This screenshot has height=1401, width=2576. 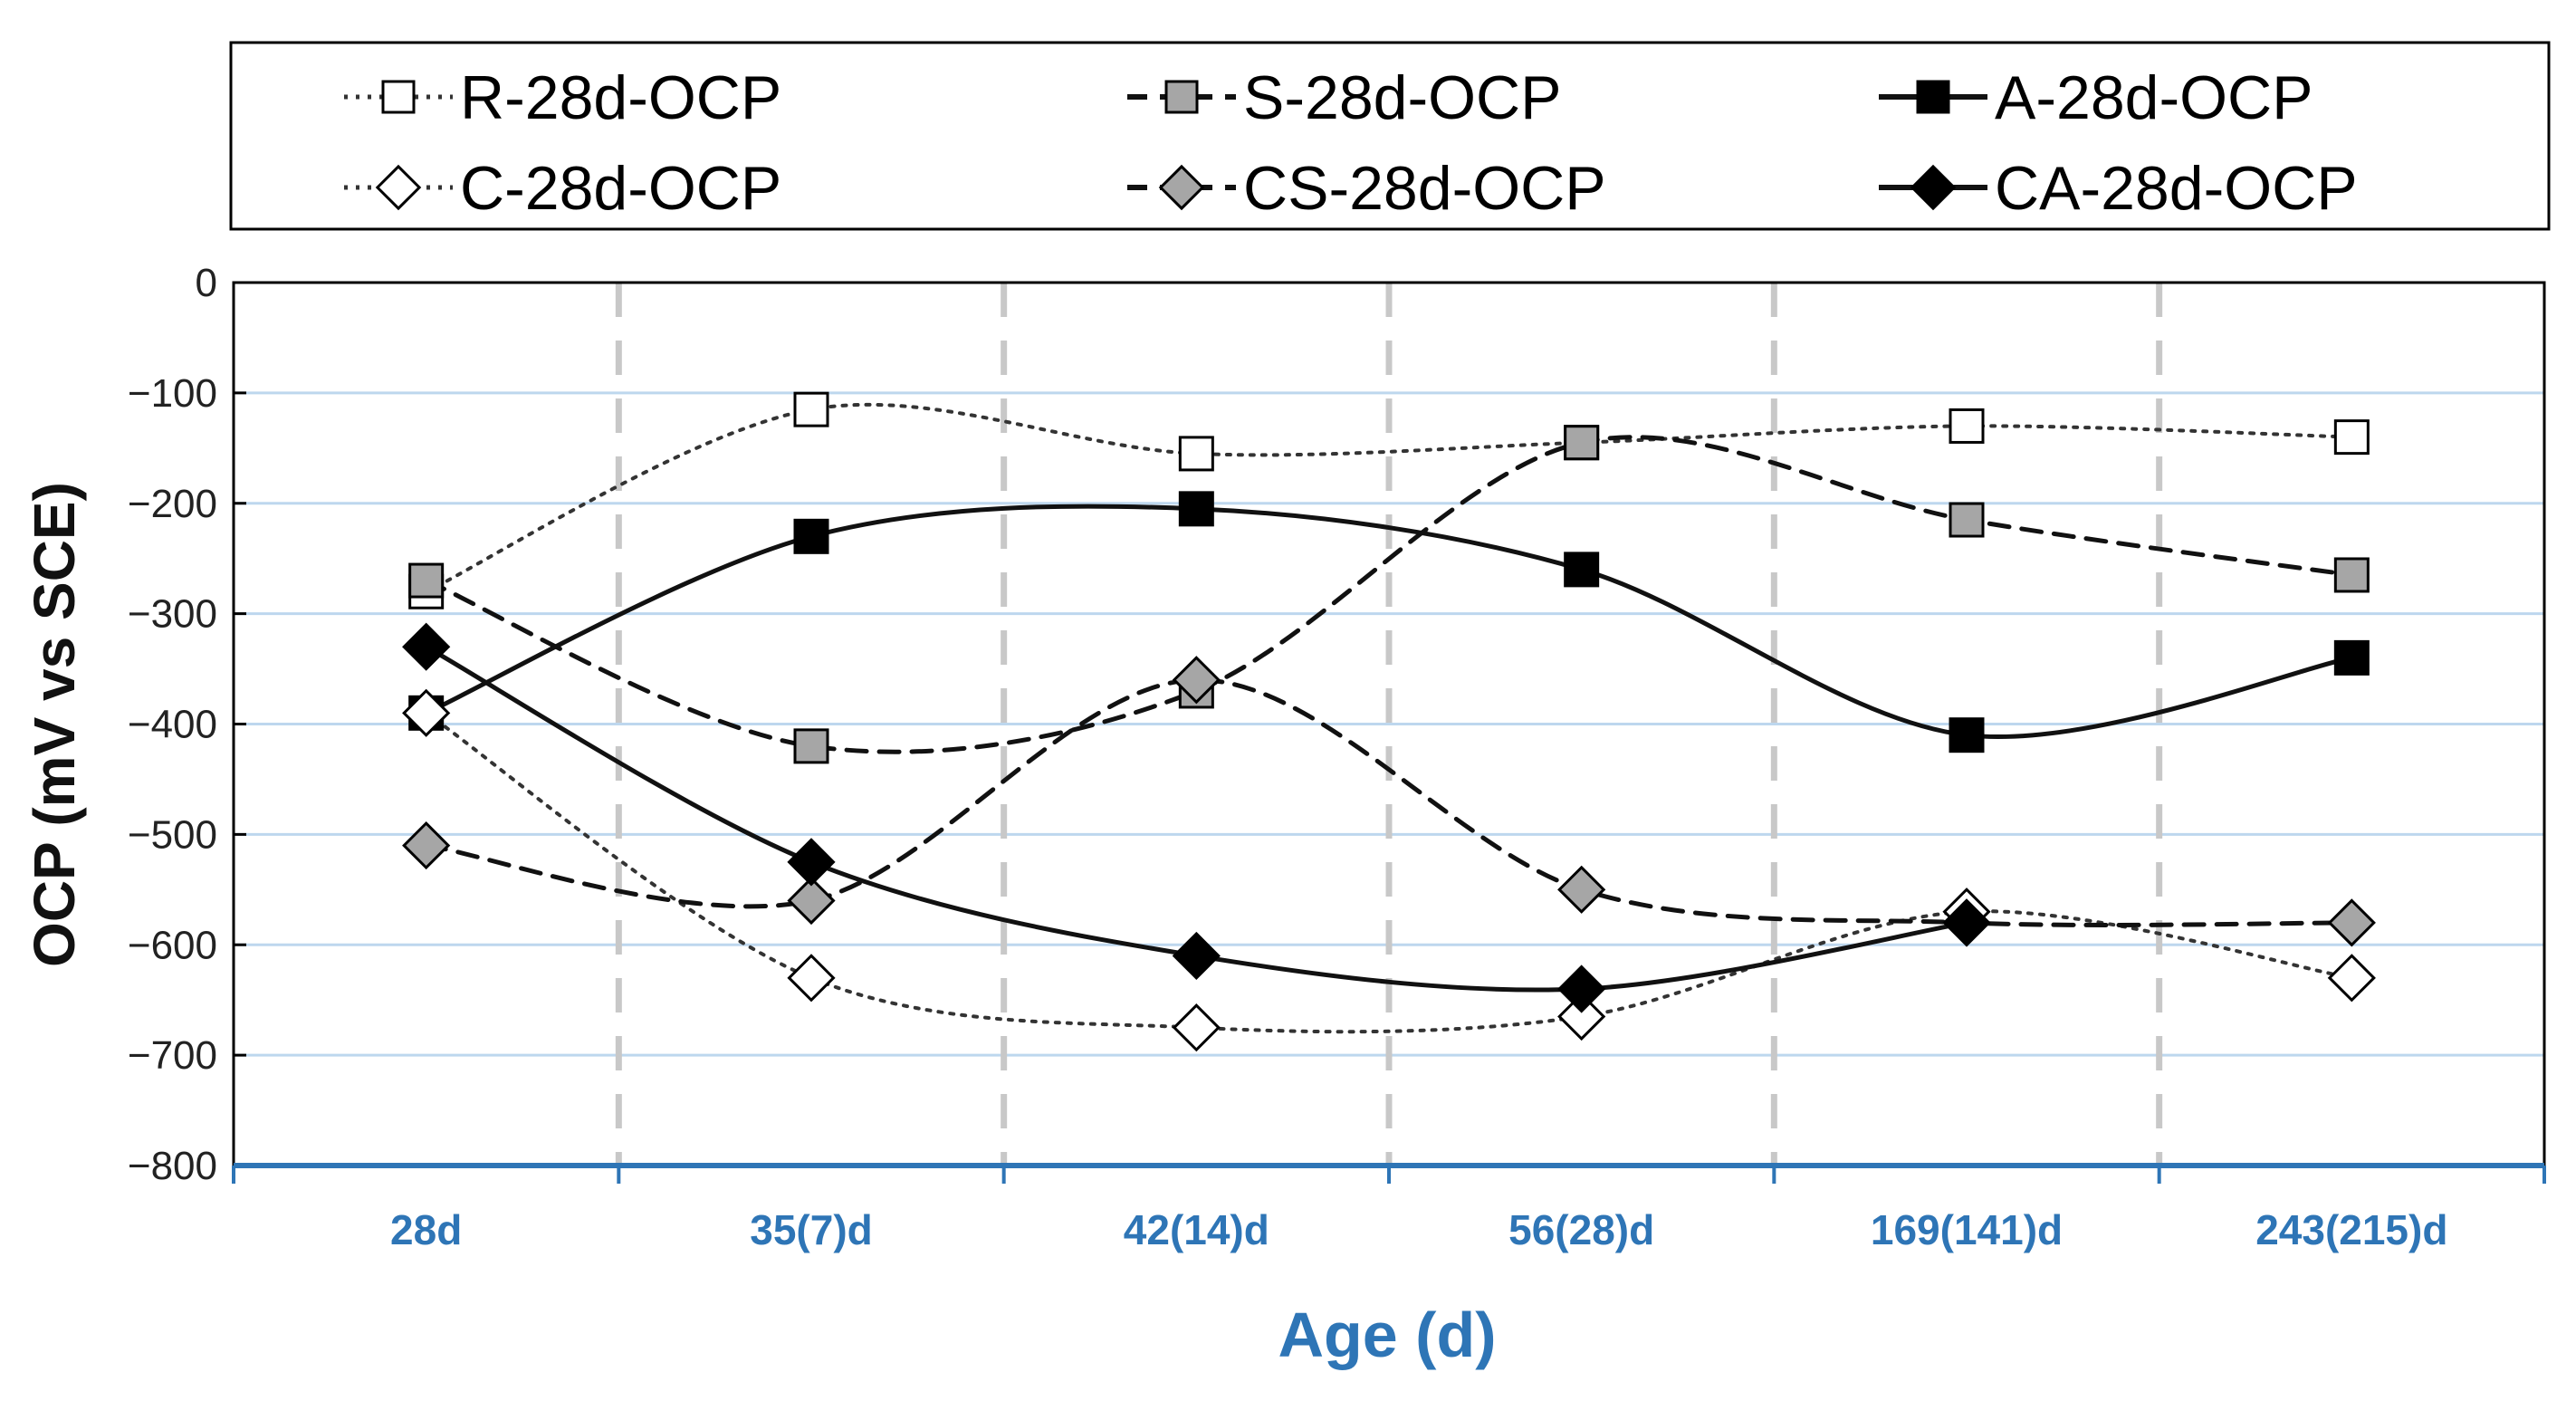 What do you see at coordinates (172, 504) in the screenshot?
I see `y-tick-label: −200` at bounding box center [172, 504].